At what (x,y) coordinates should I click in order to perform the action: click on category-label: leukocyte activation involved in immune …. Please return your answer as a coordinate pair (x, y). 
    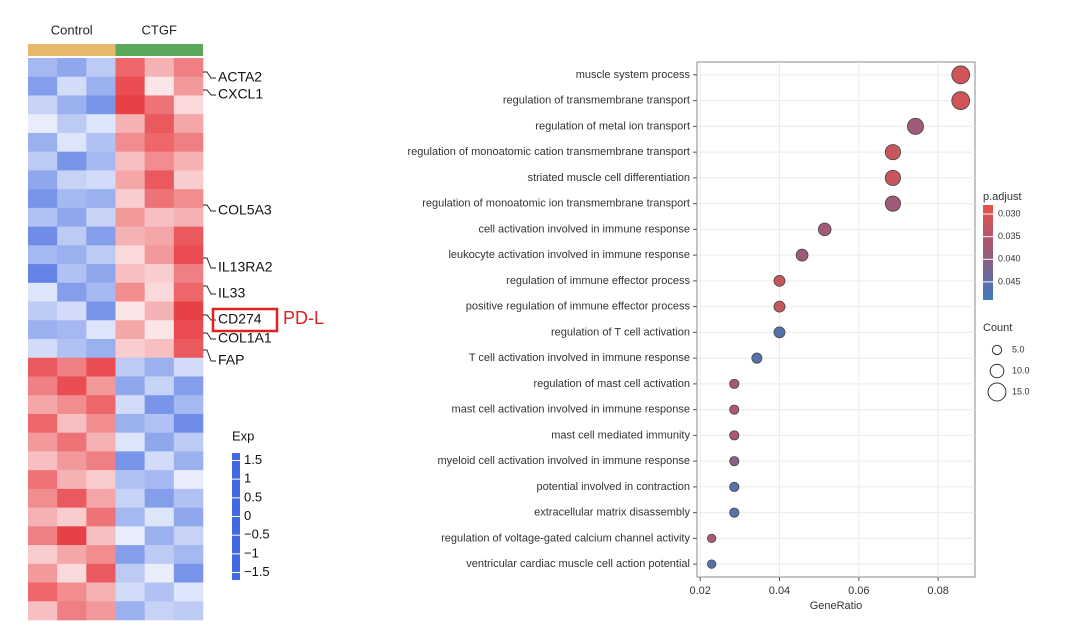
    Looking at the image, I should click on (569, 255).